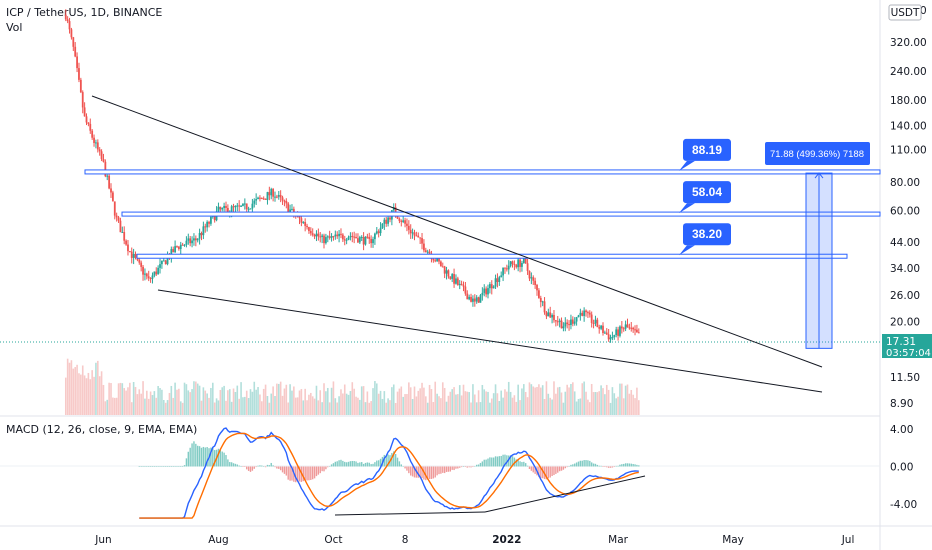 This screenshot has height=550, width=932. What do you see at coordinates (84, 12) in the screenshot?
I see `chart-title: ICP / TetherUS, 1D, BINANCE` at bounding box center [84, 12].